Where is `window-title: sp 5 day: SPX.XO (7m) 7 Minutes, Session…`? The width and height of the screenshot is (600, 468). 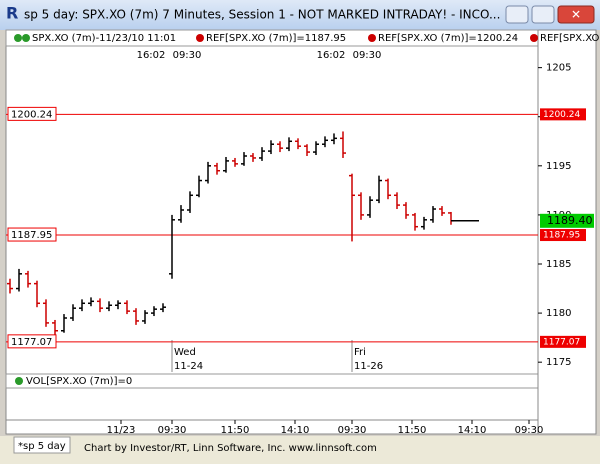 window-title: sp 5 day: SPX.XO (7m) 7 Minutes, Session… is located at coordinates (262, 15).